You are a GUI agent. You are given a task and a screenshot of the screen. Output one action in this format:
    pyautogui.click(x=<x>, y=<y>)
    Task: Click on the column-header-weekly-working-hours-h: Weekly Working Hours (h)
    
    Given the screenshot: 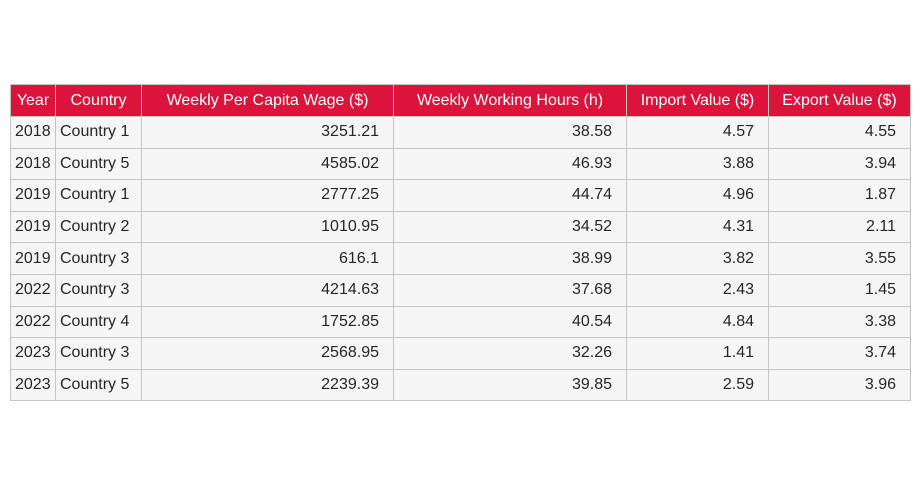 What is the action you would take?
    pyautogui.click(x=510, y=100)
    